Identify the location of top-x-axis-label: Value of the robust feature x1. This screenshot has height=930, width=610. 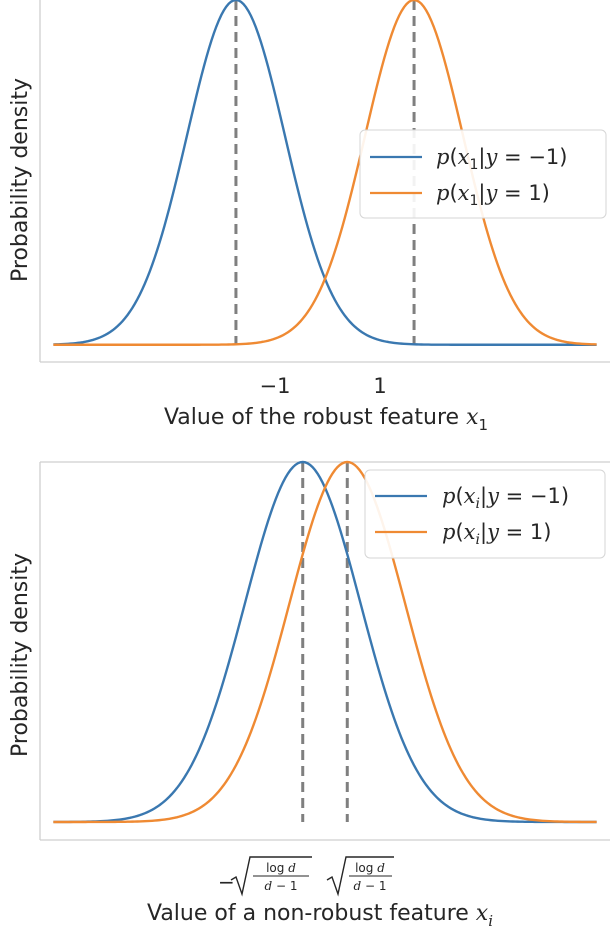
(326, 419).